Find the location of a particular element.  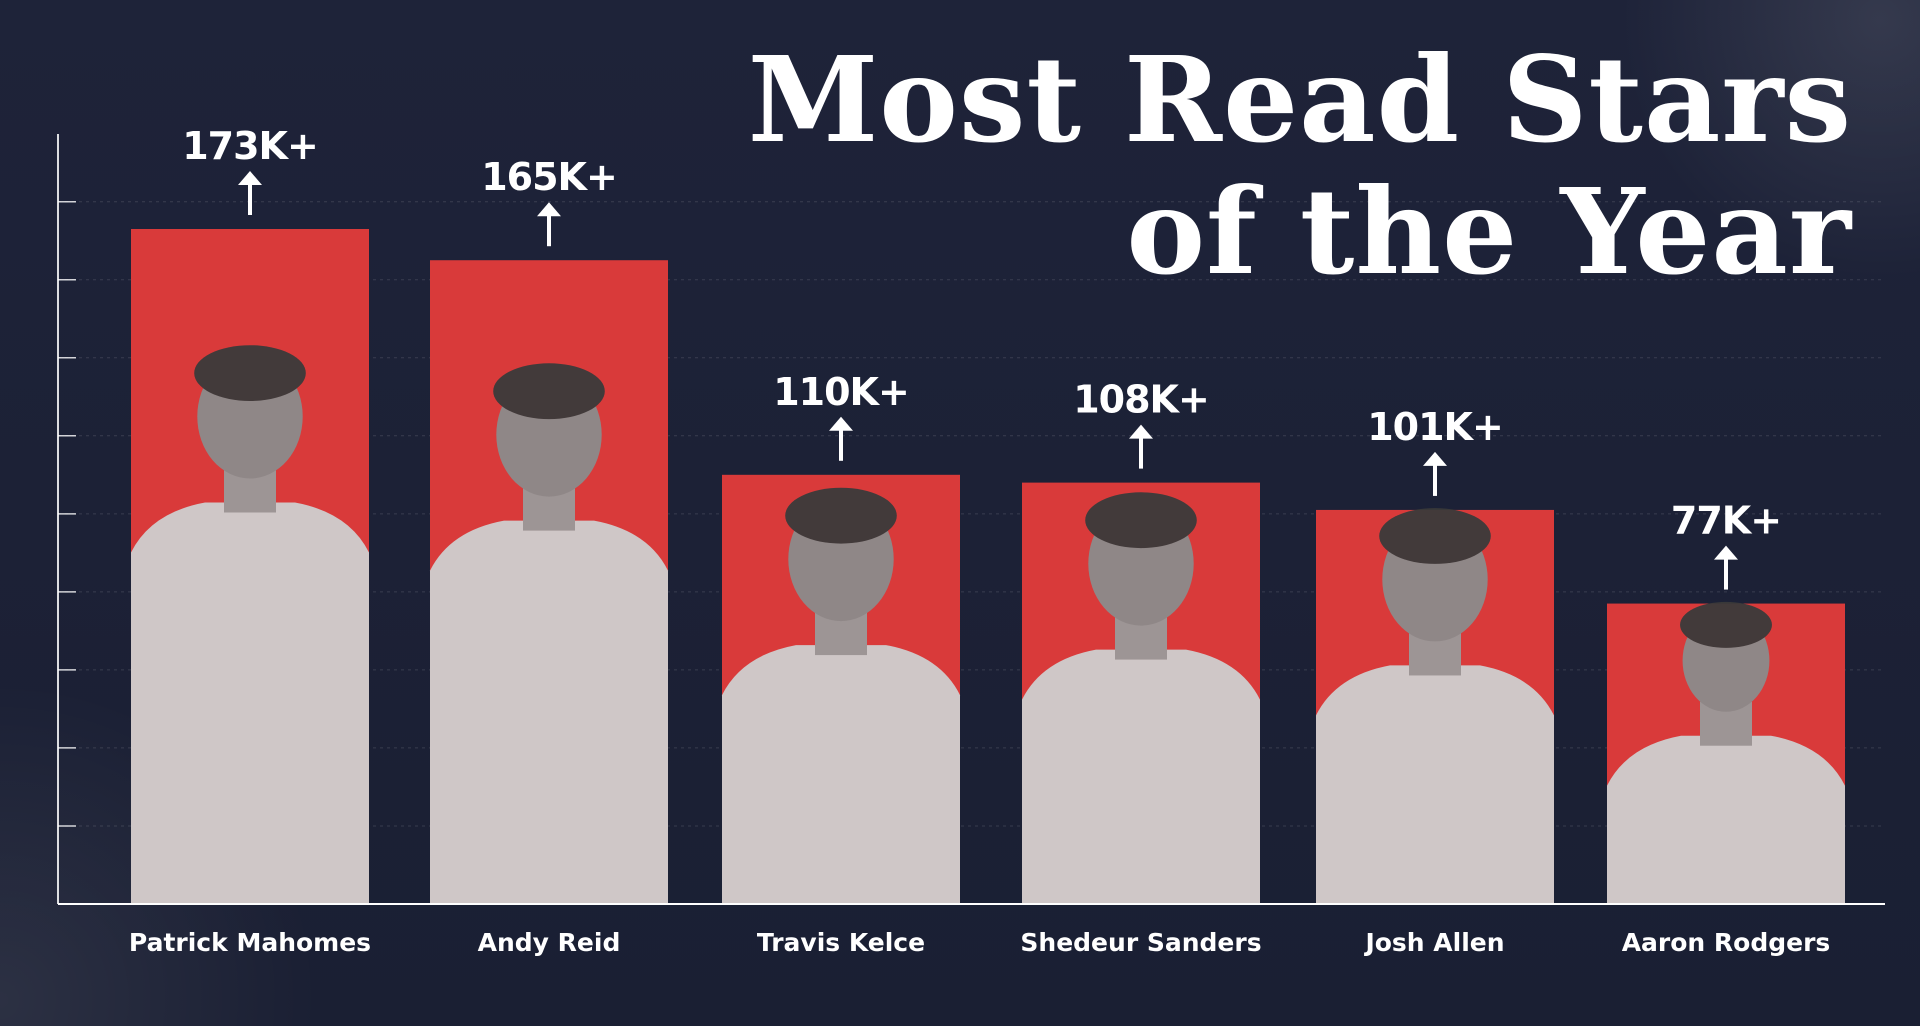

value-label: 101K+ is located at coordinates (1435, 427).